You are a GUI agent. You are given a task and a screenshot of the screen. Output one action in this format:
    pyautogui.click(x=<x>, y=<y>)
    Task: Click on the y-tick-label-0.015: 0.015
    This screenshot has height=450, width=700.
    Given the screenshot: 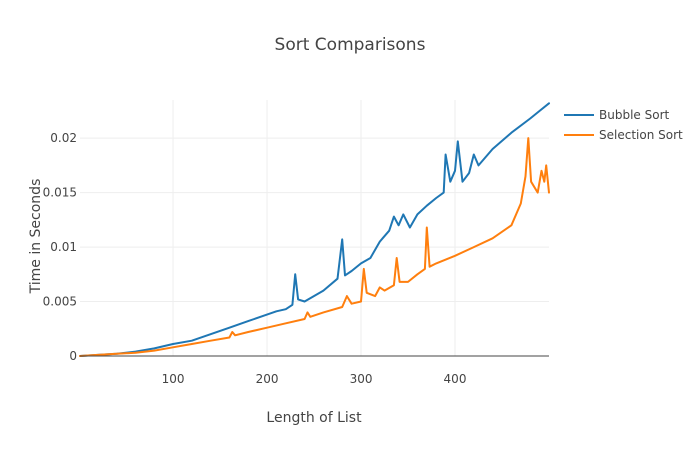 What is the action you would take?
    pyautogui.click(x=60, y=193)
    